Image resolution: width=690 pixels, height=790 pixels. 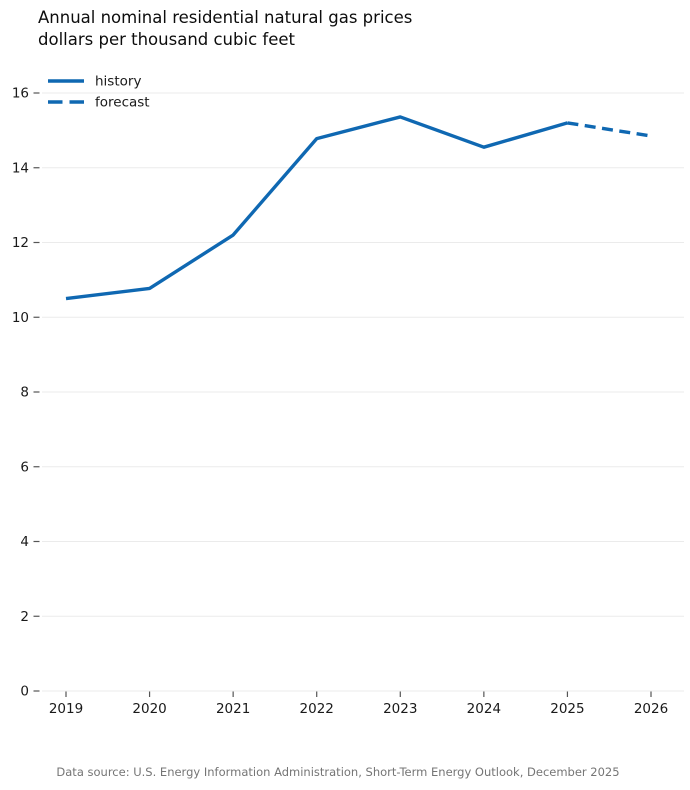 I want to click on legend-label-forecast: forecast, so click(x=122, y=103).